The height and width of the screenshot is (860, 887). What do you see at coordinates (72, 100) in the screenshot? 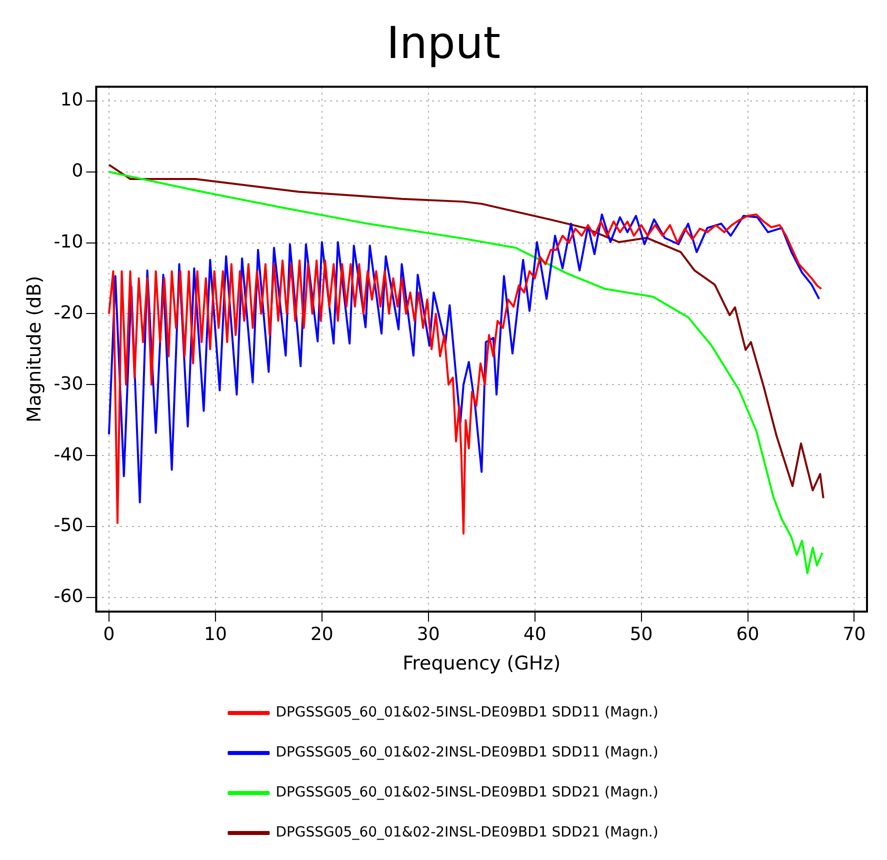
I see `y-tick-label: 10` at bounding box center [72, 100].